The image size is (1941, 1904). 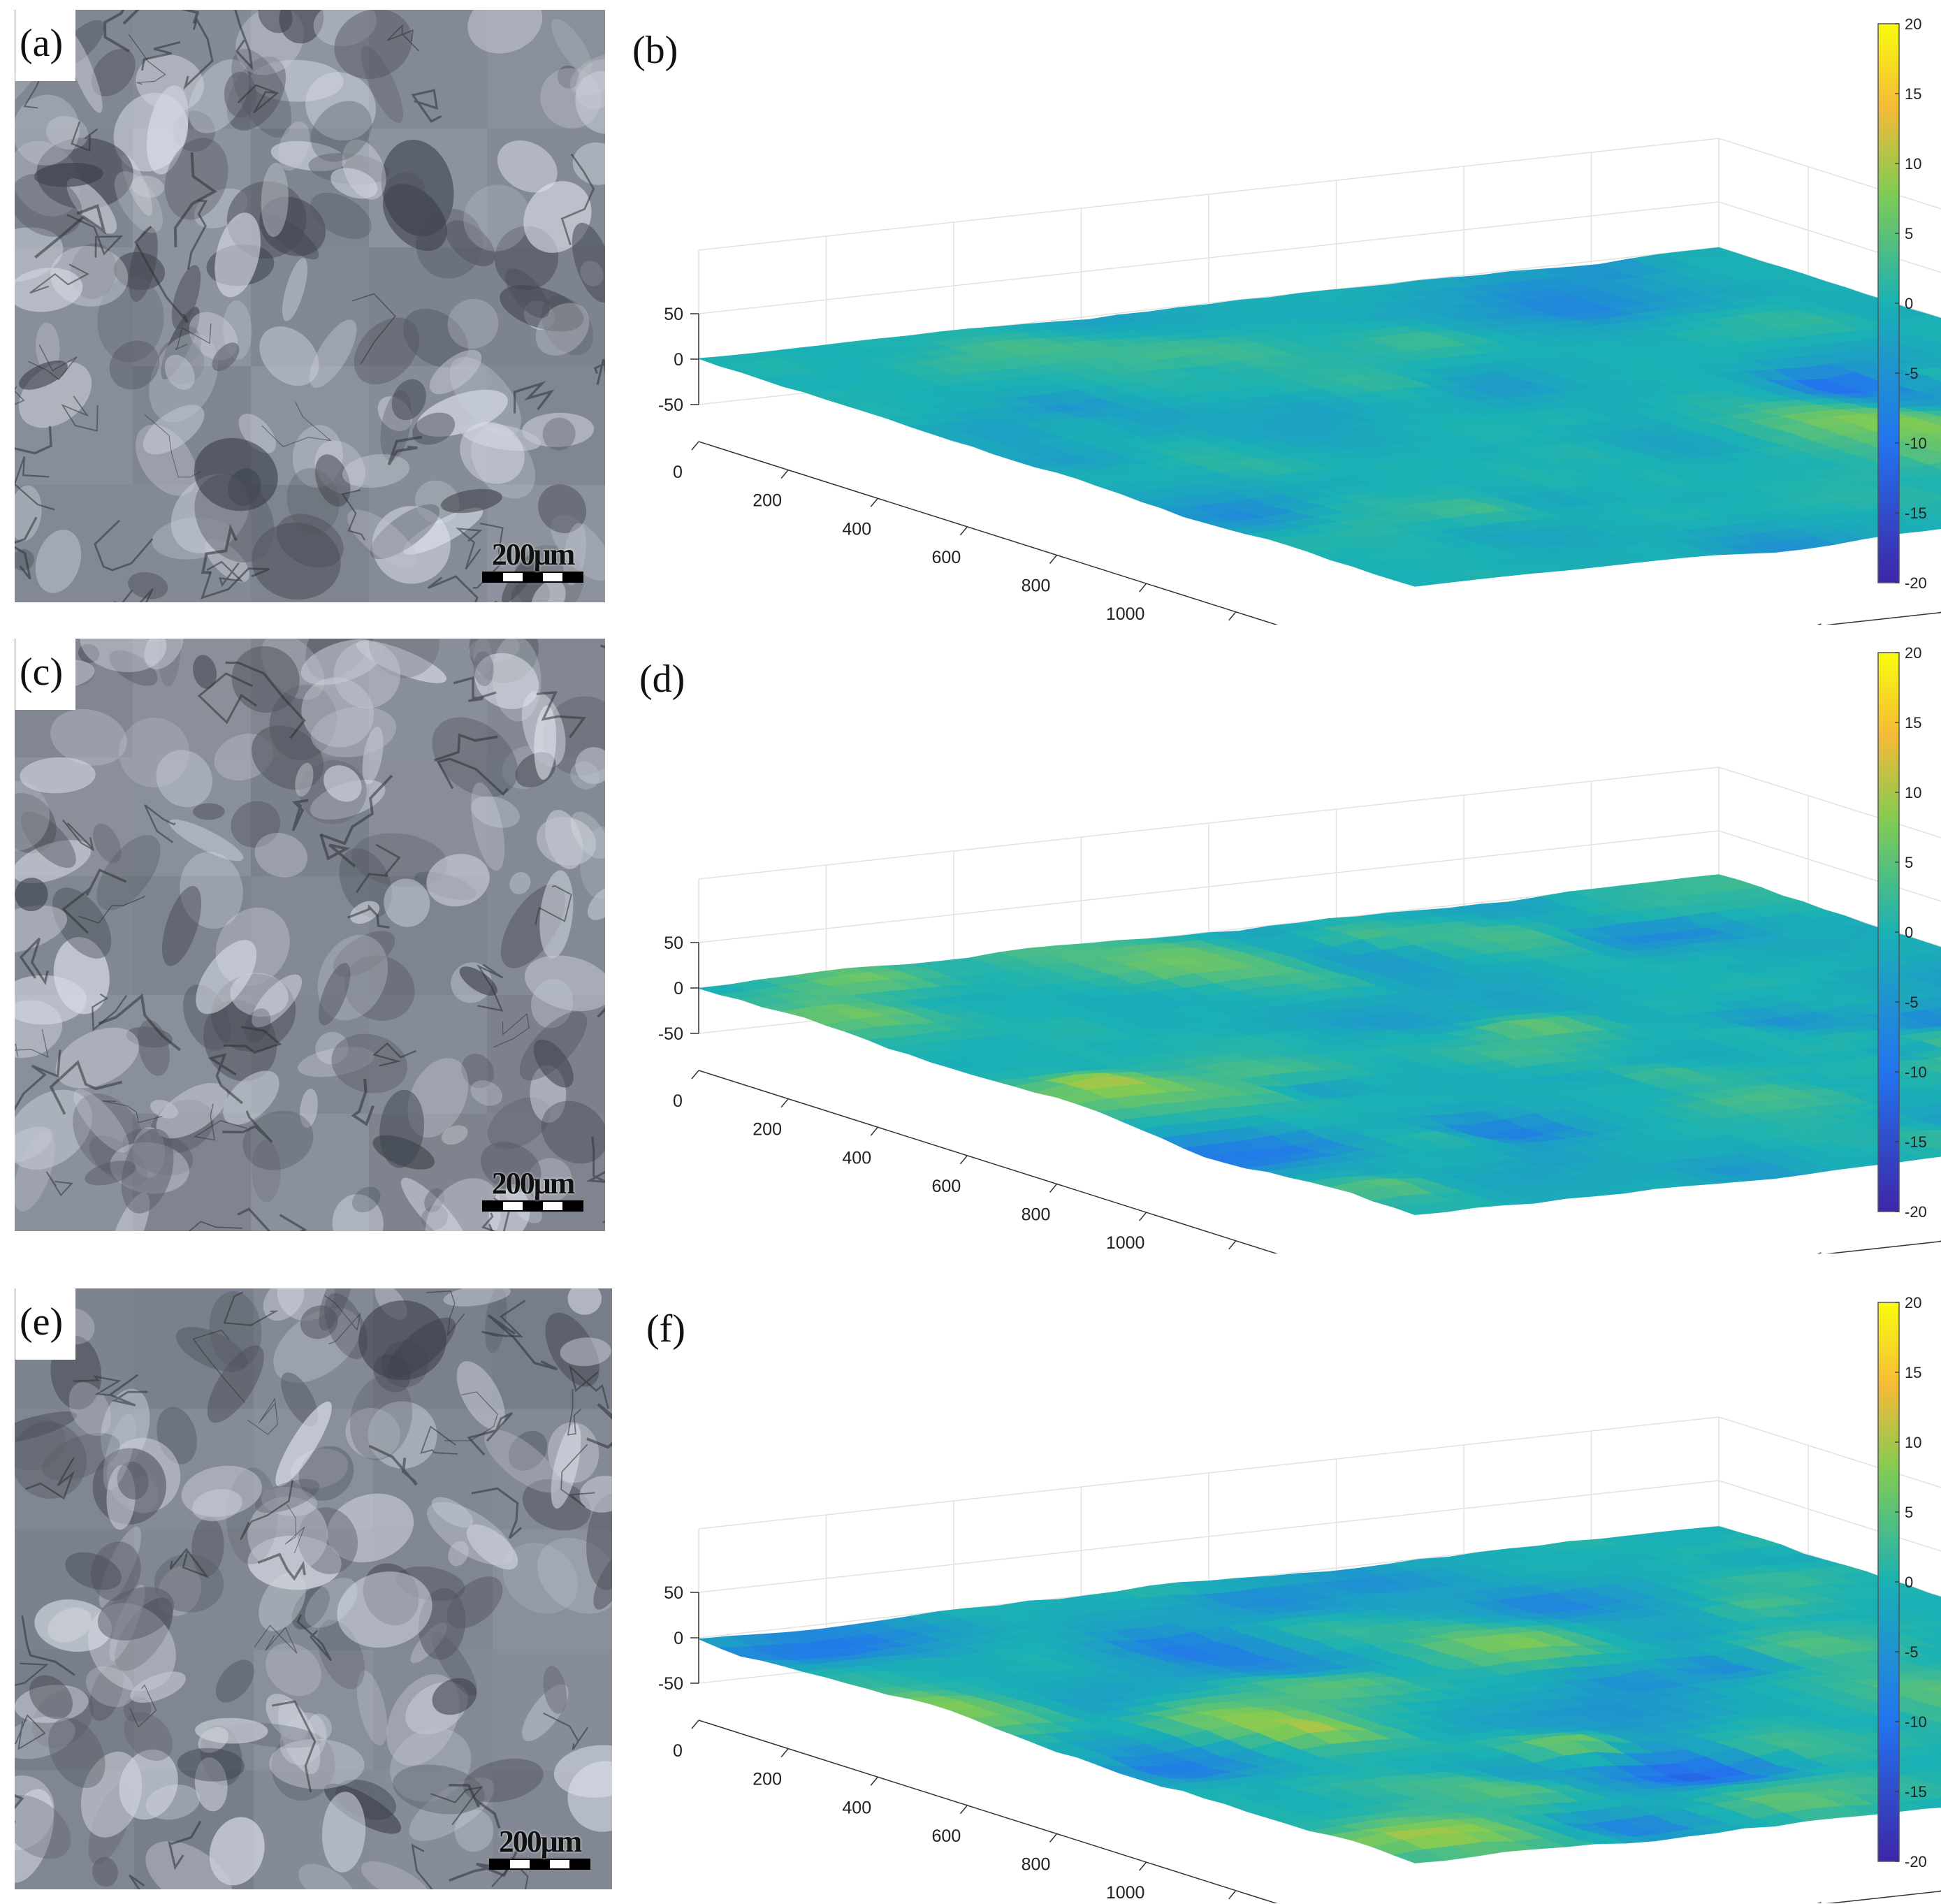 What do you see at coordinates (532, 1206) in the screenshot?
I see `scalebar-bar-c` at bounding box center [532, 1206].